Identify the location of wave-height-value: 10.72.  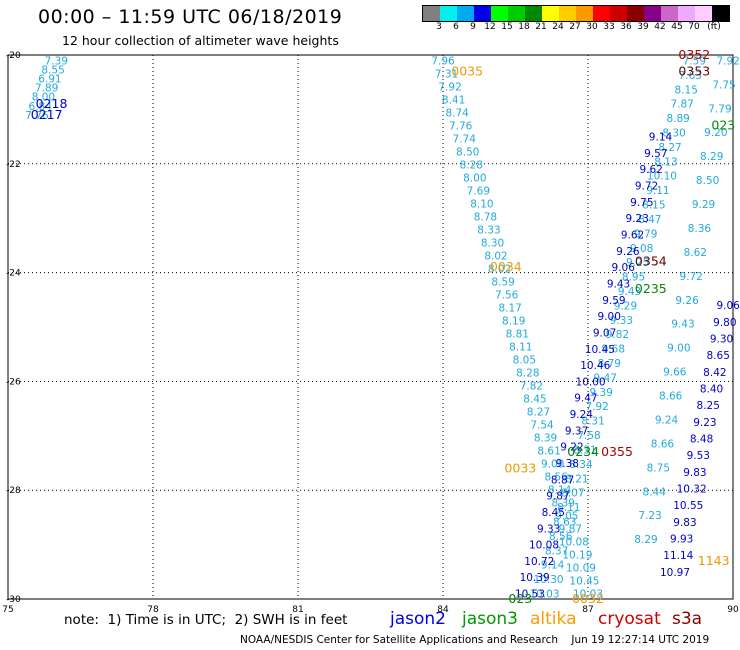
(539, 562).